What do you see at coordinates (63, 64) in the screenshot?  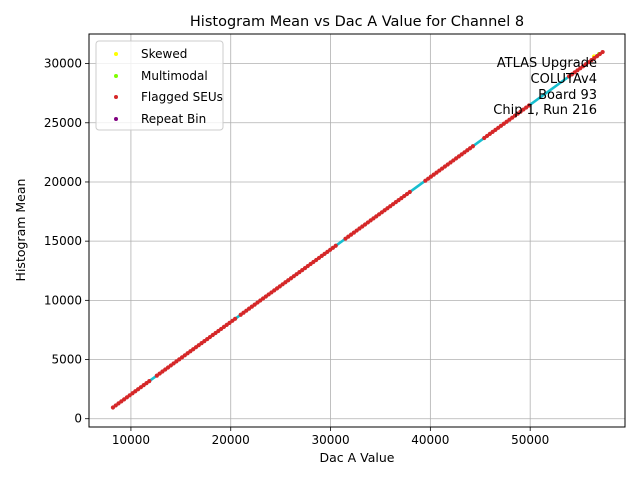 I see `y-tick-label: 30000` at bounding box center [63, 64].